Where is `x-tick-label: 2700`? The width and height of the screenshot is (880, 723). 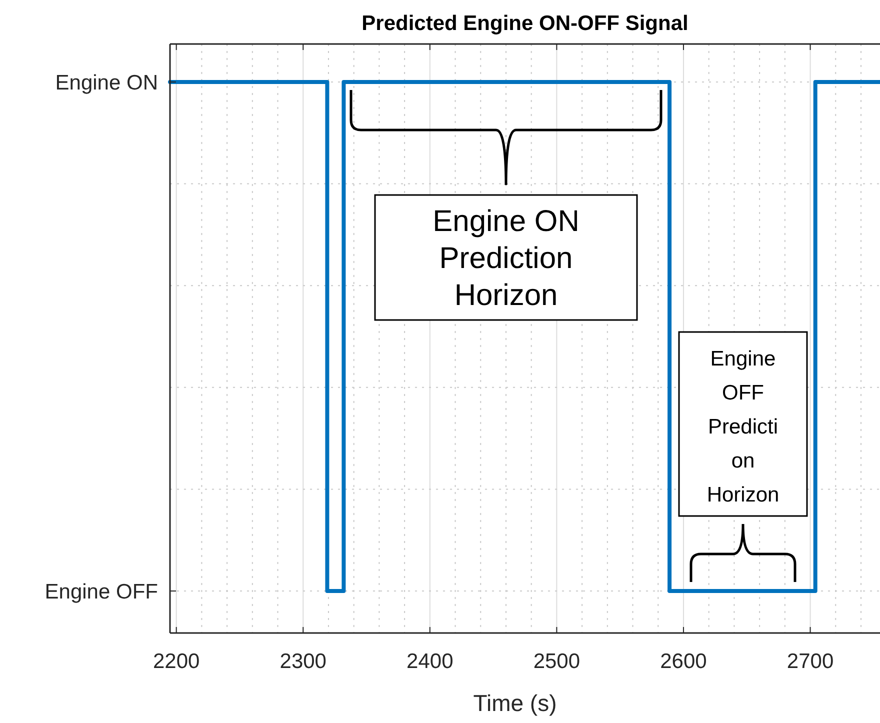
x-tick-label: 2700 is located at coordinates (810, 661).